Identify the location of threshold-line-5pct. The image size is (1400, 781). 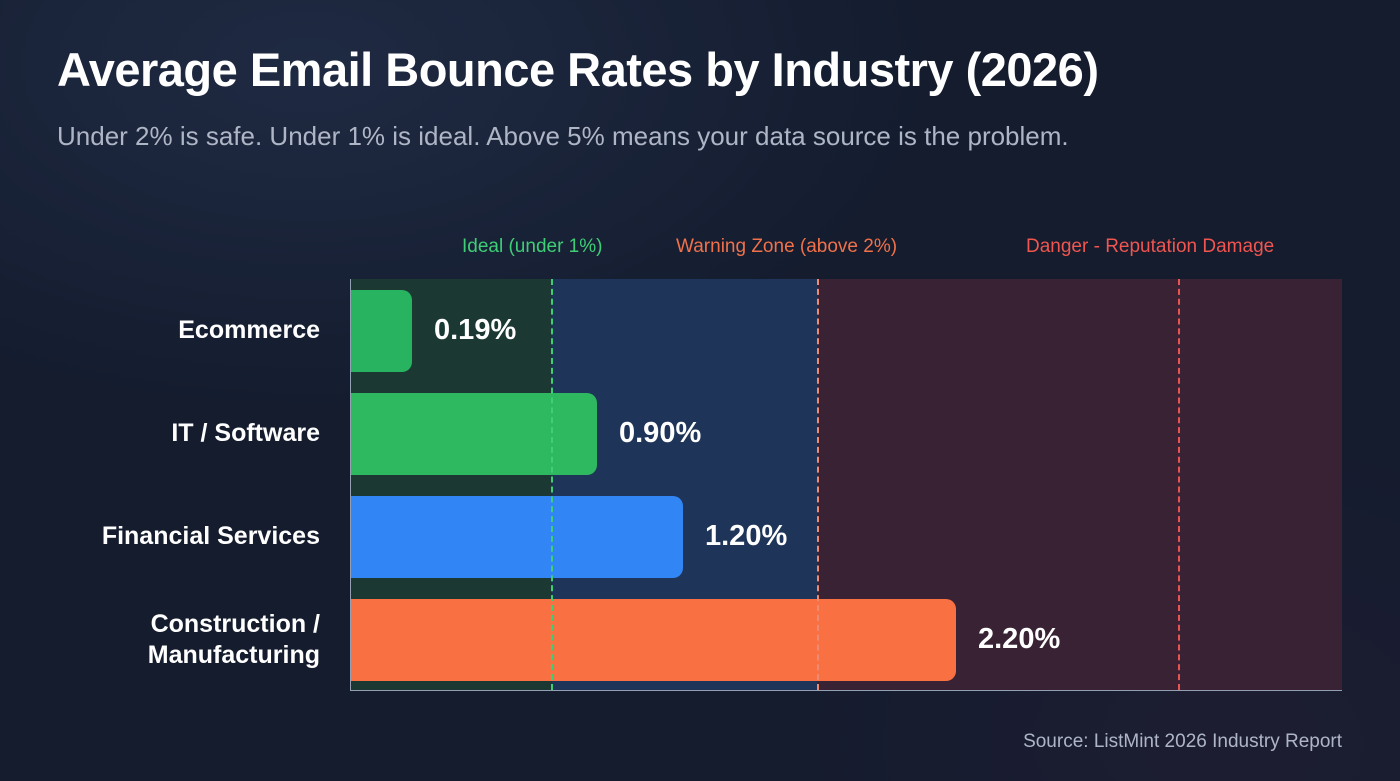
(1179, 484).